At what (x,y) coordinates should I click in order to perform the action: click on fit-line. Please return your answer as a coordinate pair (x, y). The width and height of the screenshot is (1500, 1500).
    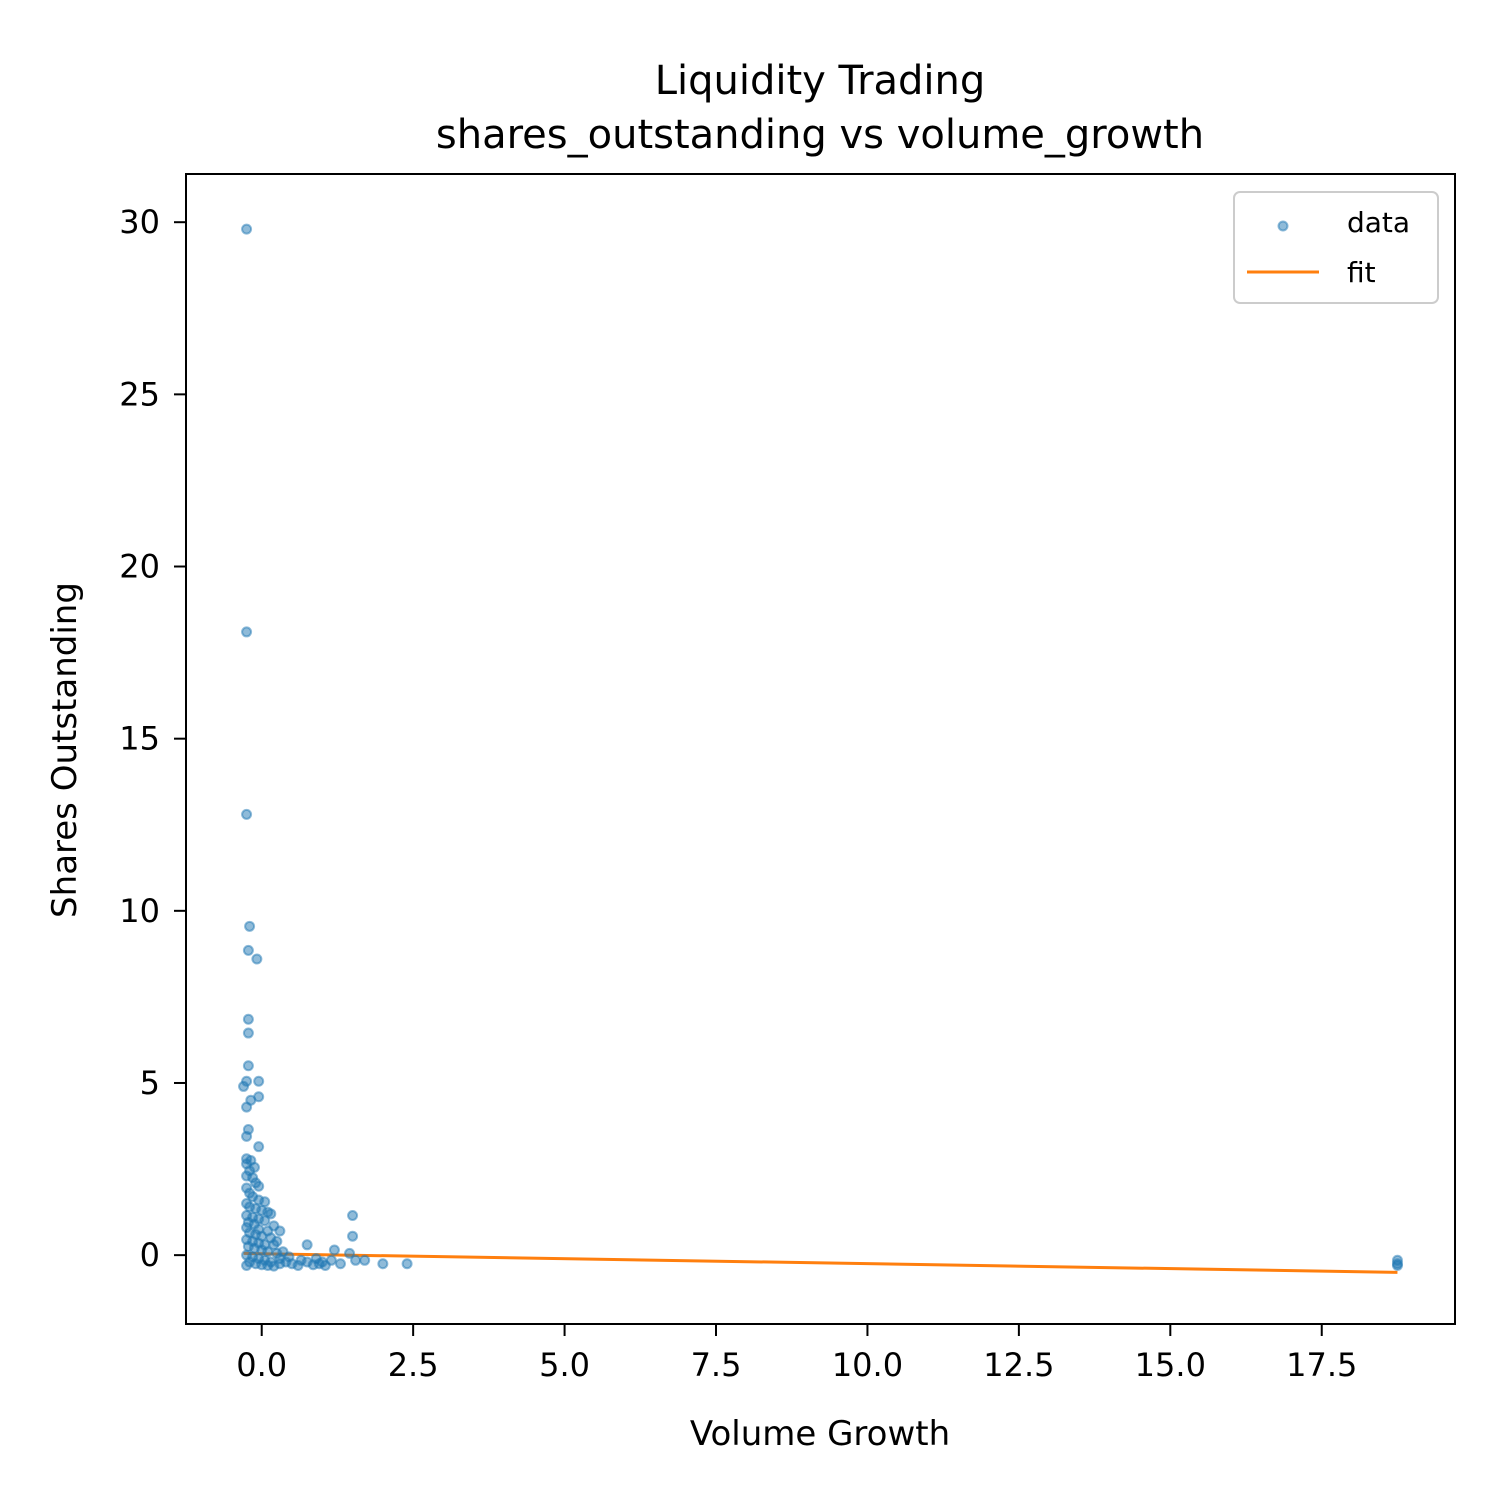
    Looking at the image, I should click on (820, 1262).